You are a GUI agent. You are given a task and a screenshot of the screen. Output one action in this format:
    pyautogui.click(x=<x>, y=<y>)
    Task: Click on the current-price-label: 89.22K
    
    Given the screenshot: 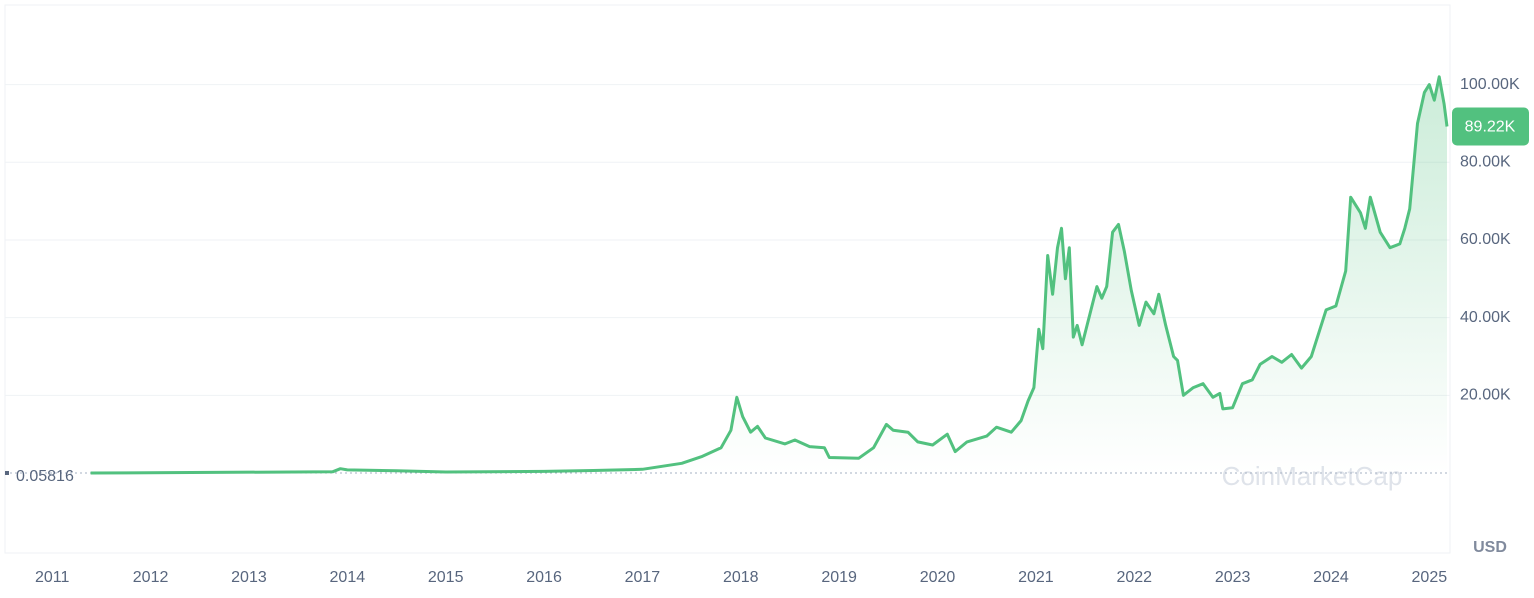 What is the action you would take?
    pyautogui.click(x=1490, y=127)
    